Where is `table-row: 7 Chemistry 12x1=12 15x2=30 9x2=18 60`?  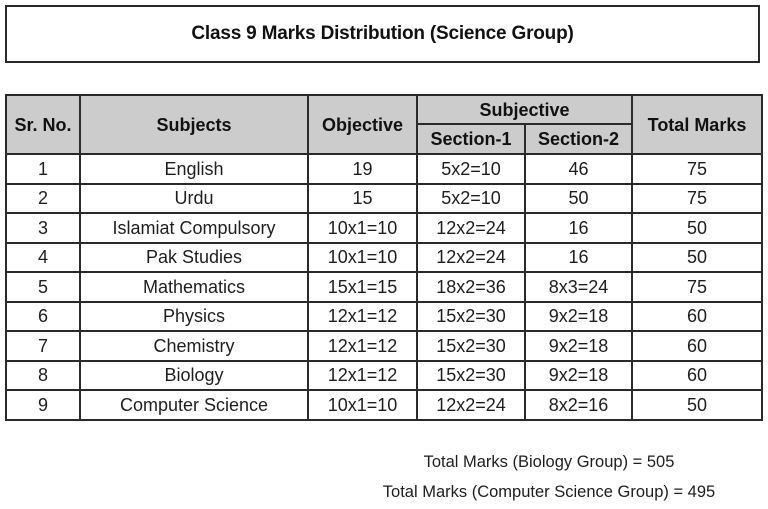
table-row: 7 Chemistry 12x1=12 15x2=30 9x2=18 60 is located at coordinates (384, 346).